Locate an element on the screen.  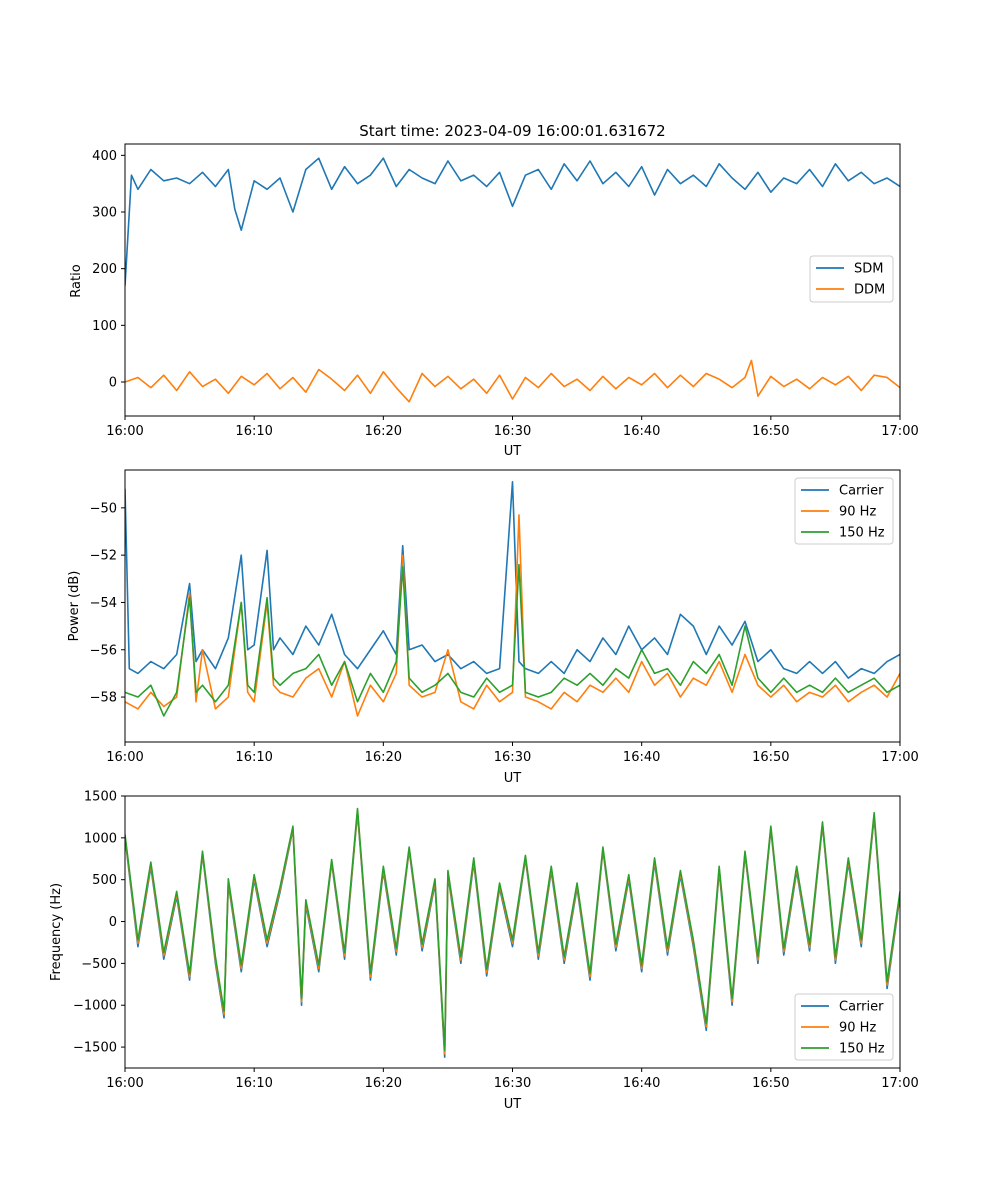
y-tick-label: 1500 is located at coordinates (100, 797).